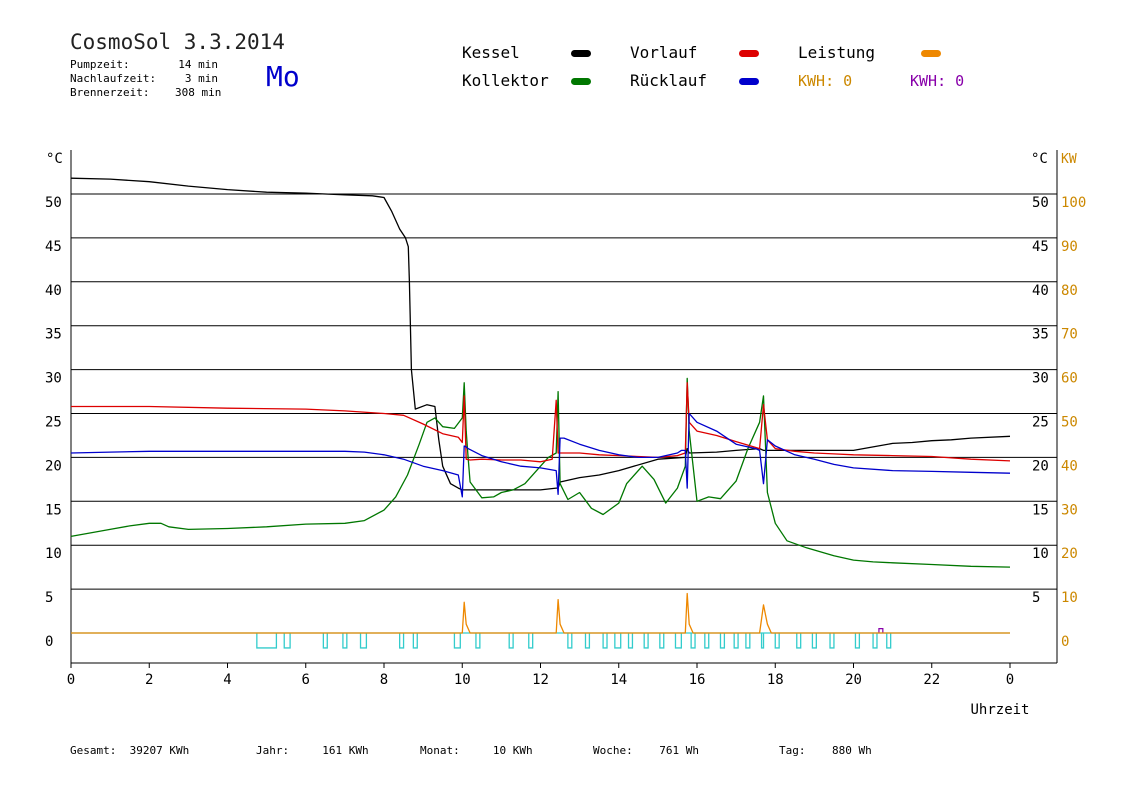 Image resolution: width=1148 pixels, height=812 pixels. What do you see at coordinates (177, 42) in the screenshot?
I see `chart-title: CosmoSol 3.3.2014` at bounding box center [177, 42].